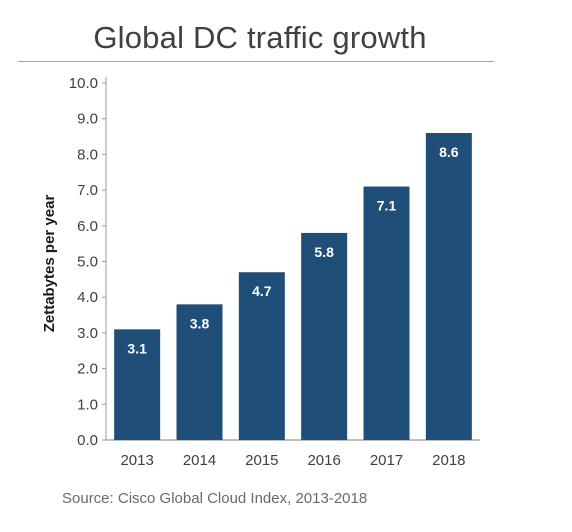  Describe the element at coordinates (137, 384) in the screenshot. I see `bar-2013` at that location.